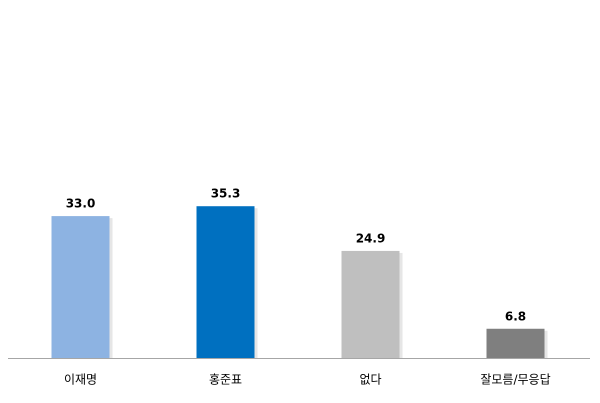  Describe the element at coordinates (226, 194) in the screenshot. I see `value-label: 35.3` at that location.